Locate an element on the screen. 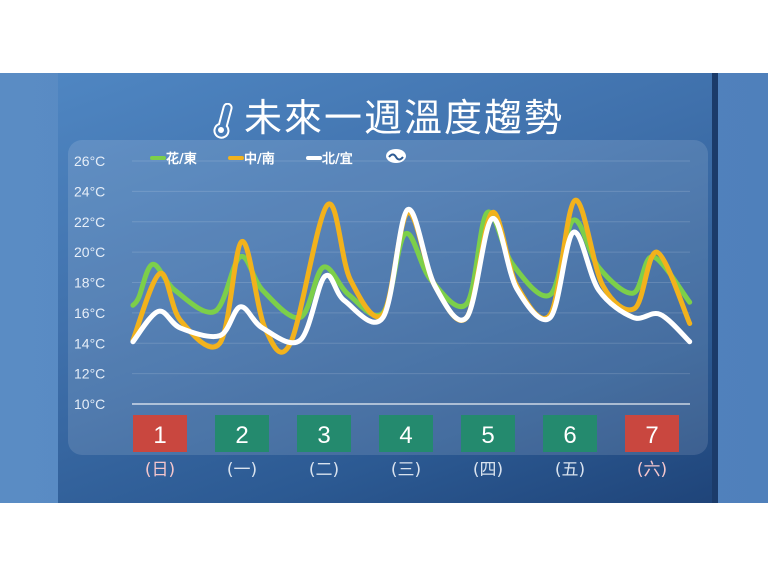 The image size is (768, 576). day-number: 2 is located at coordinates (241, 435).